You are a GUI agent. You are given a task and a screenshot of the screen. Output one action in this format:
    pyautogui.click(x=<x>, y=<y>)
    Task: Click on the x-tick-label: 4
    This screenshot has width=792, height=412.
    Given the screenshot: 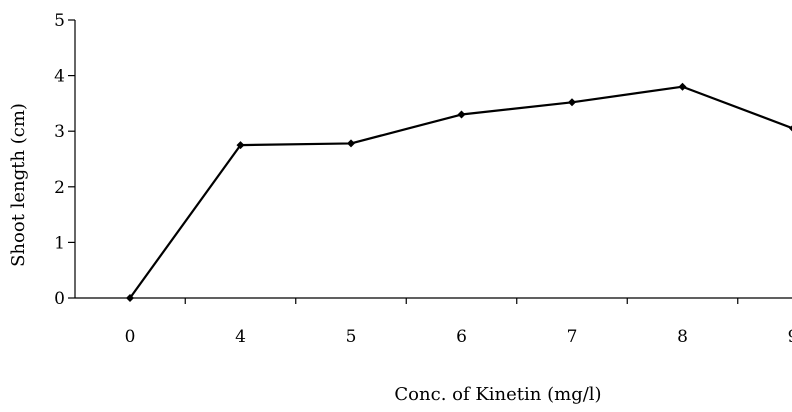 What is the action you would take?
    pyautogui.click(x=240, y=337)
    